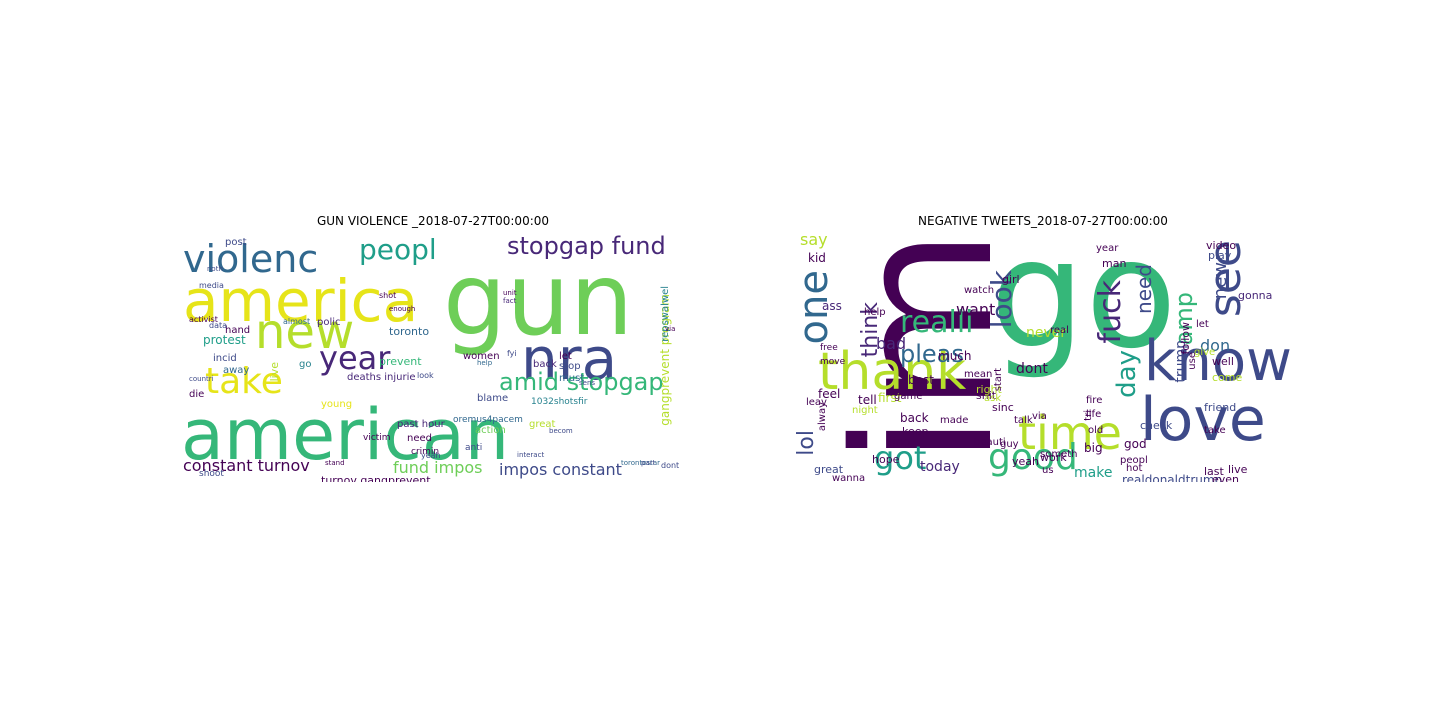 Image resolution: width=1440 pixels, height=720 pixels. What do you see at coordinates (986, 395) in the screenshot?
I see `word-shit: shit` at bounding box center [986, 395].